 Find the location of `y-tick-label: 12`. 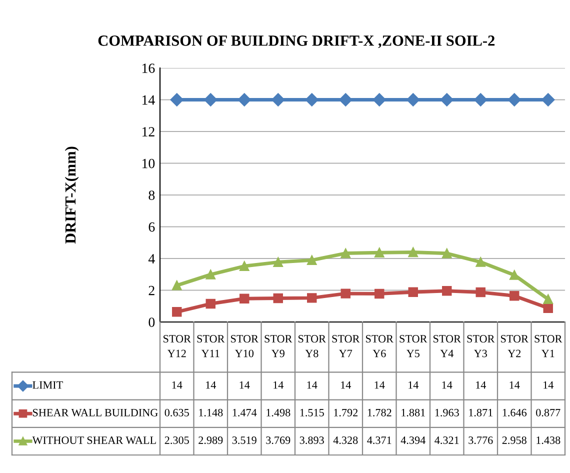

y-tick-label: 12 is located at coordinates (148, 131).